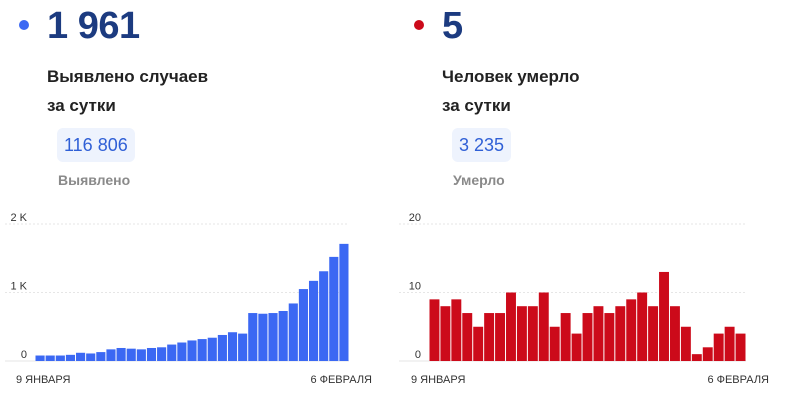 This screenshot has width=785, height=412. What do you see at coordinates (438, 380) in the screenshot?
I see `deaths-xtick-label: 9 ЯНВАРЯ` at bounding box center [438, 380].